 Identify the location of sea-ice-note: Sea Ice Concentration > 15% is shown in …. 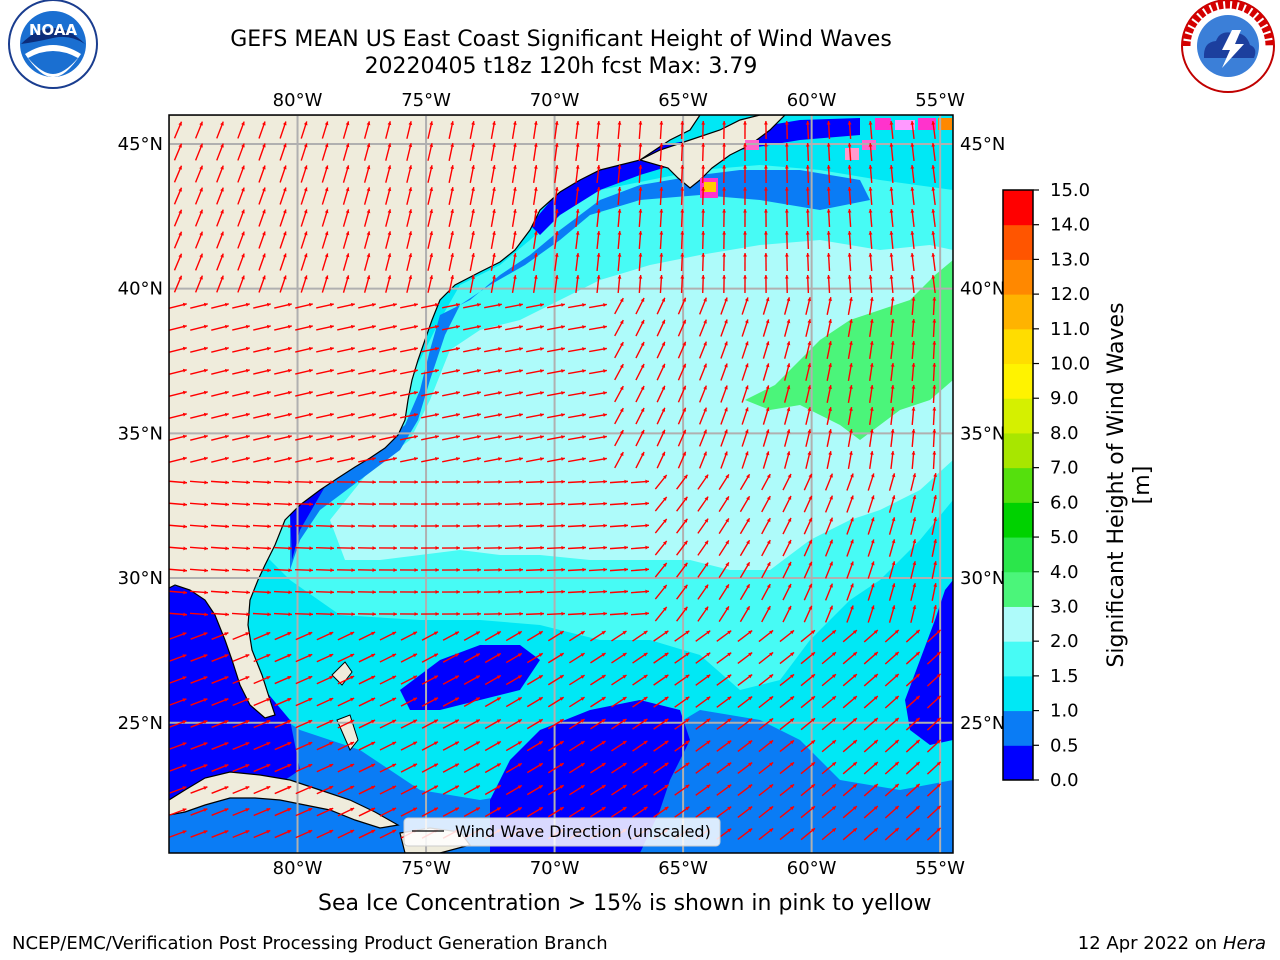
(625, 903).